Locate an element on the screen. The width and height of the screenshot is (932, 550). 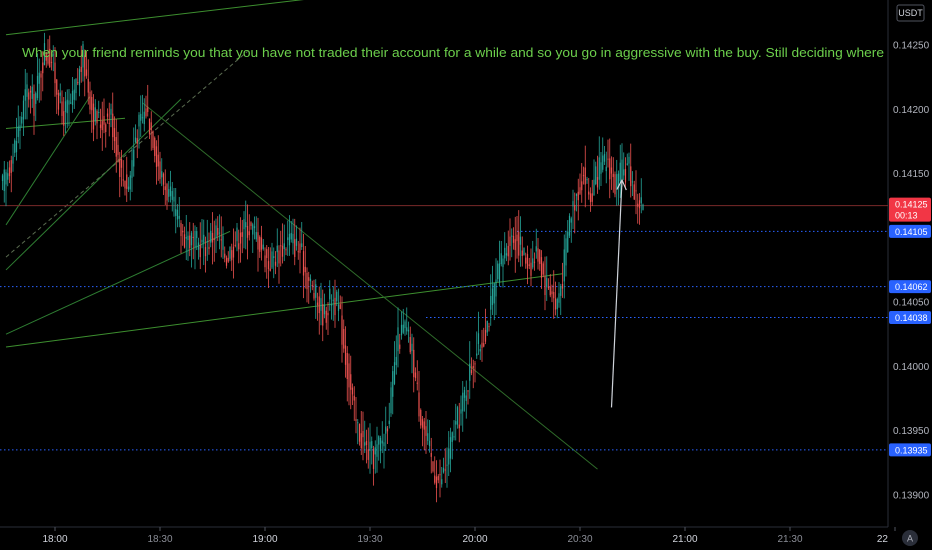
auto-scale-icon: A is located at coordinates (910, 539).